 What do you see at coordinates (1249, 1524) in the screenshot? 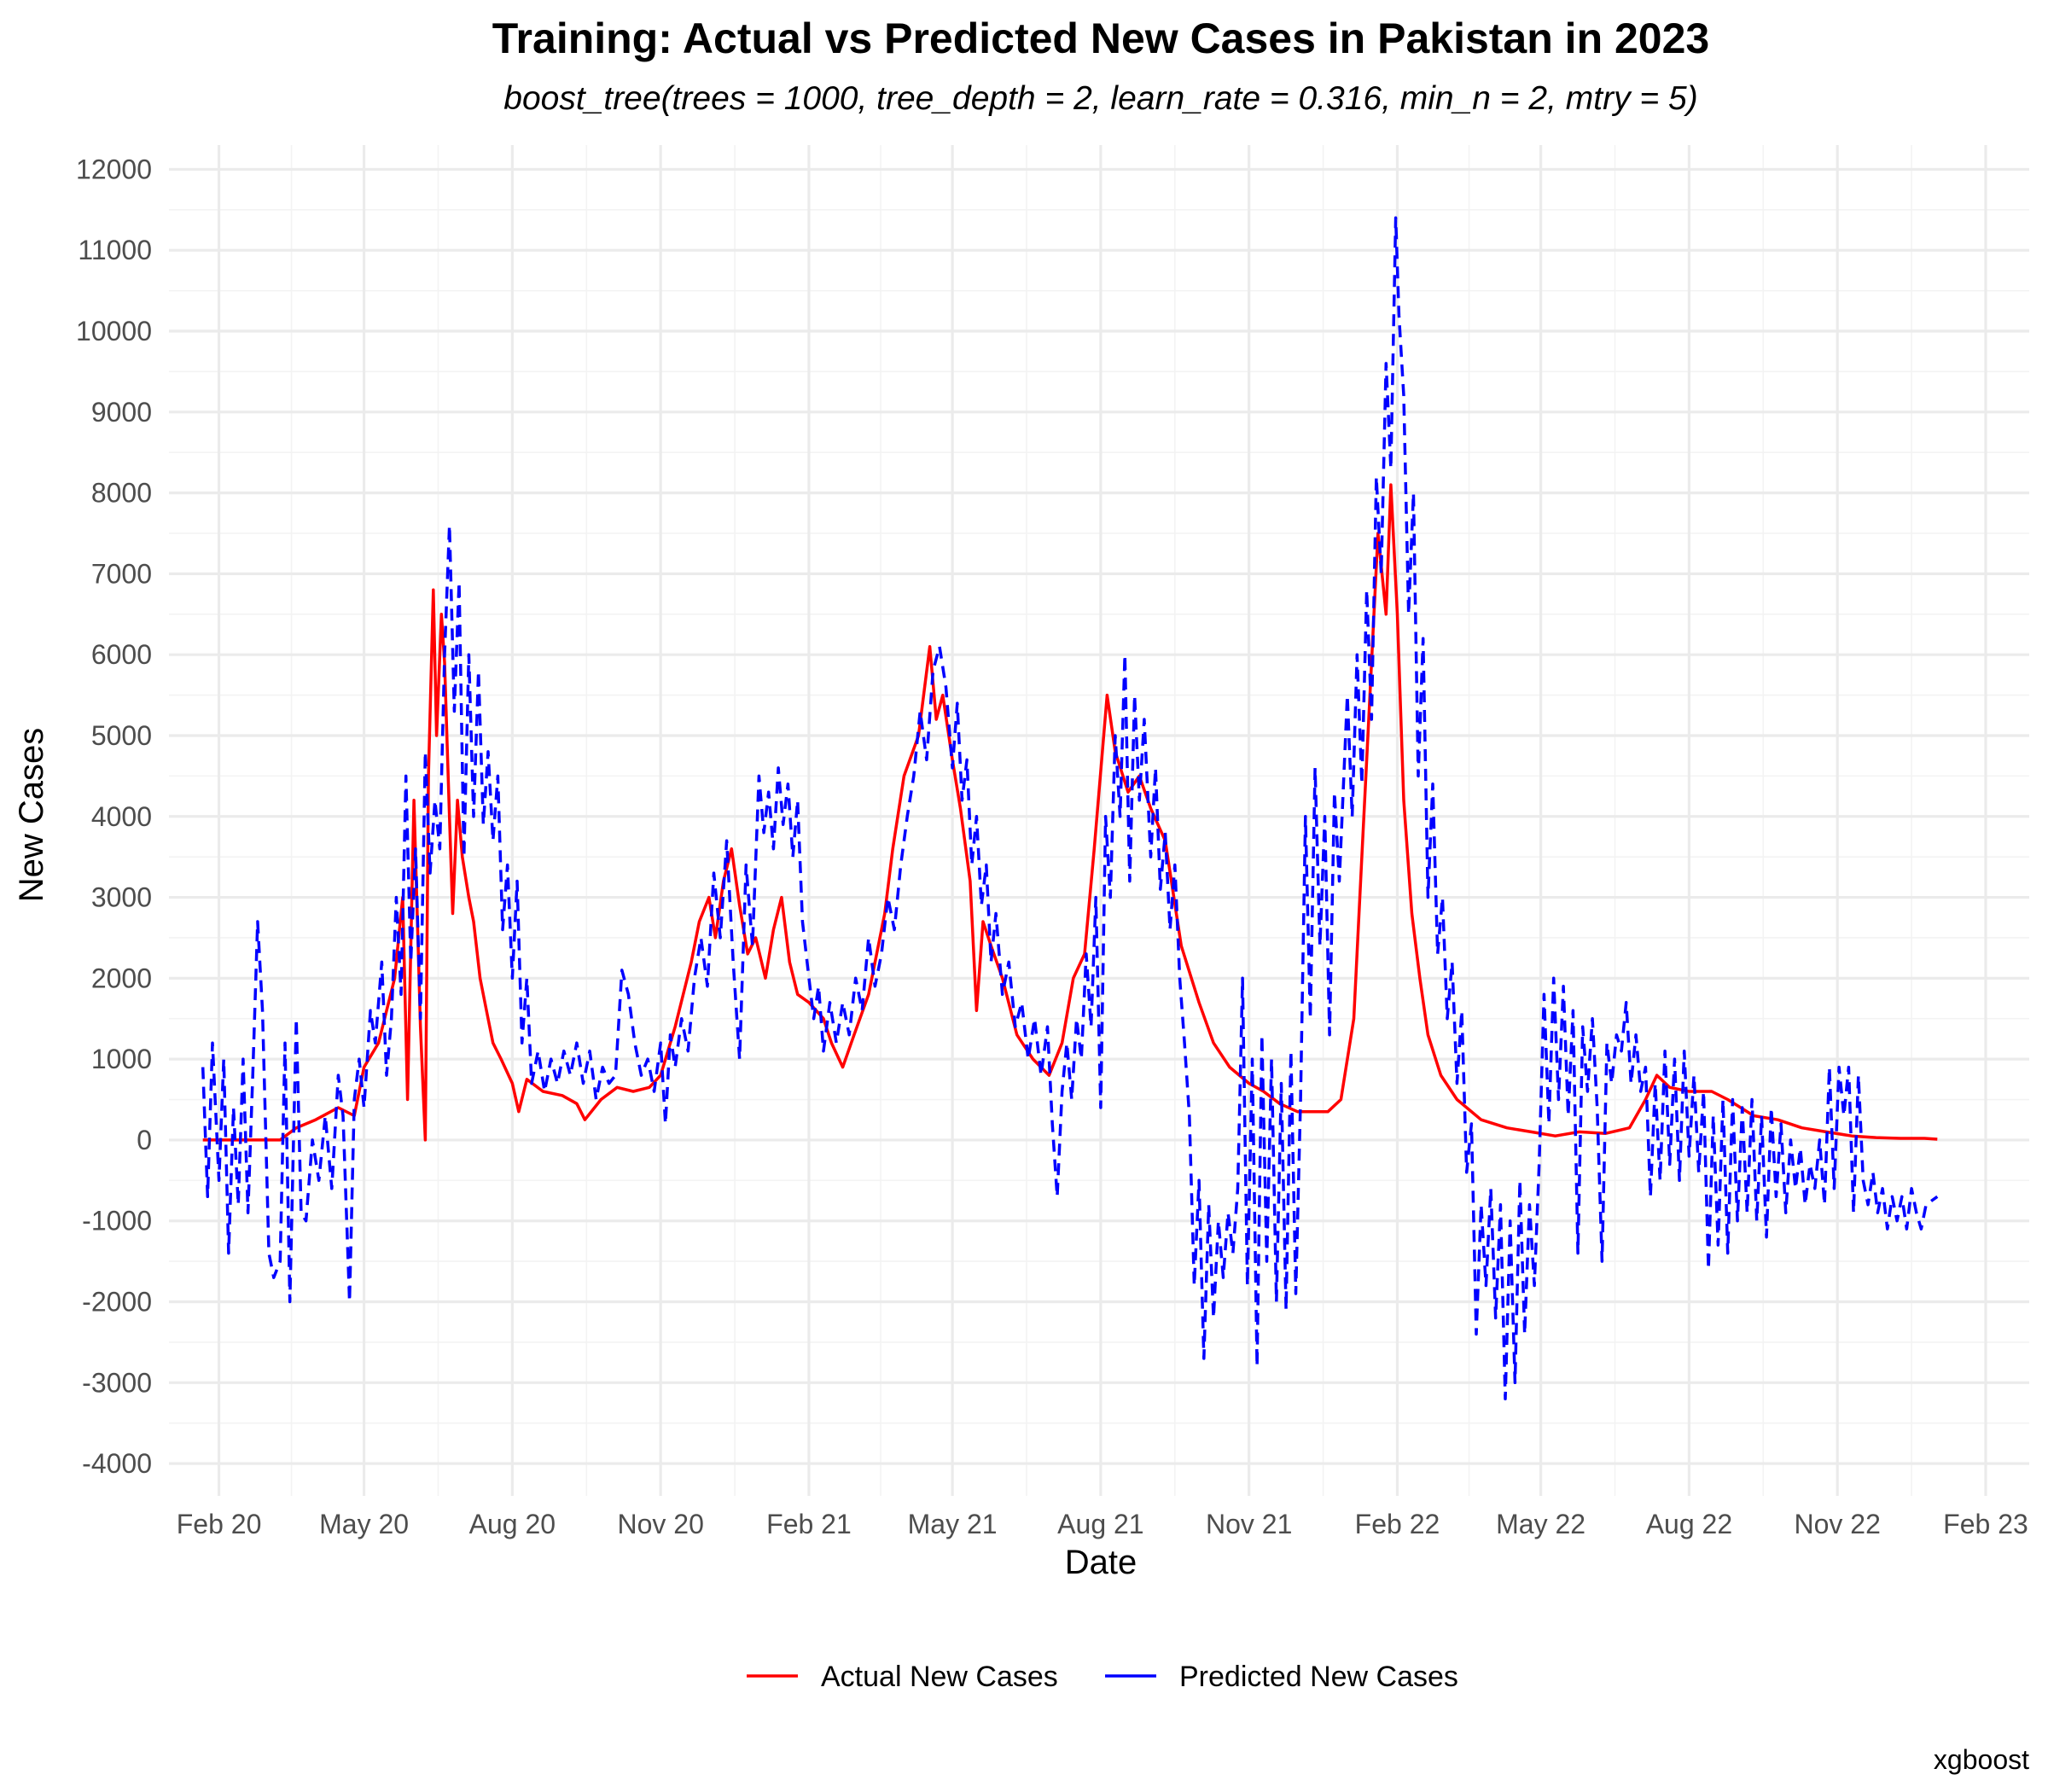
I see `x-tick-label: Nov 21` at bounding box center [1249, 1524].